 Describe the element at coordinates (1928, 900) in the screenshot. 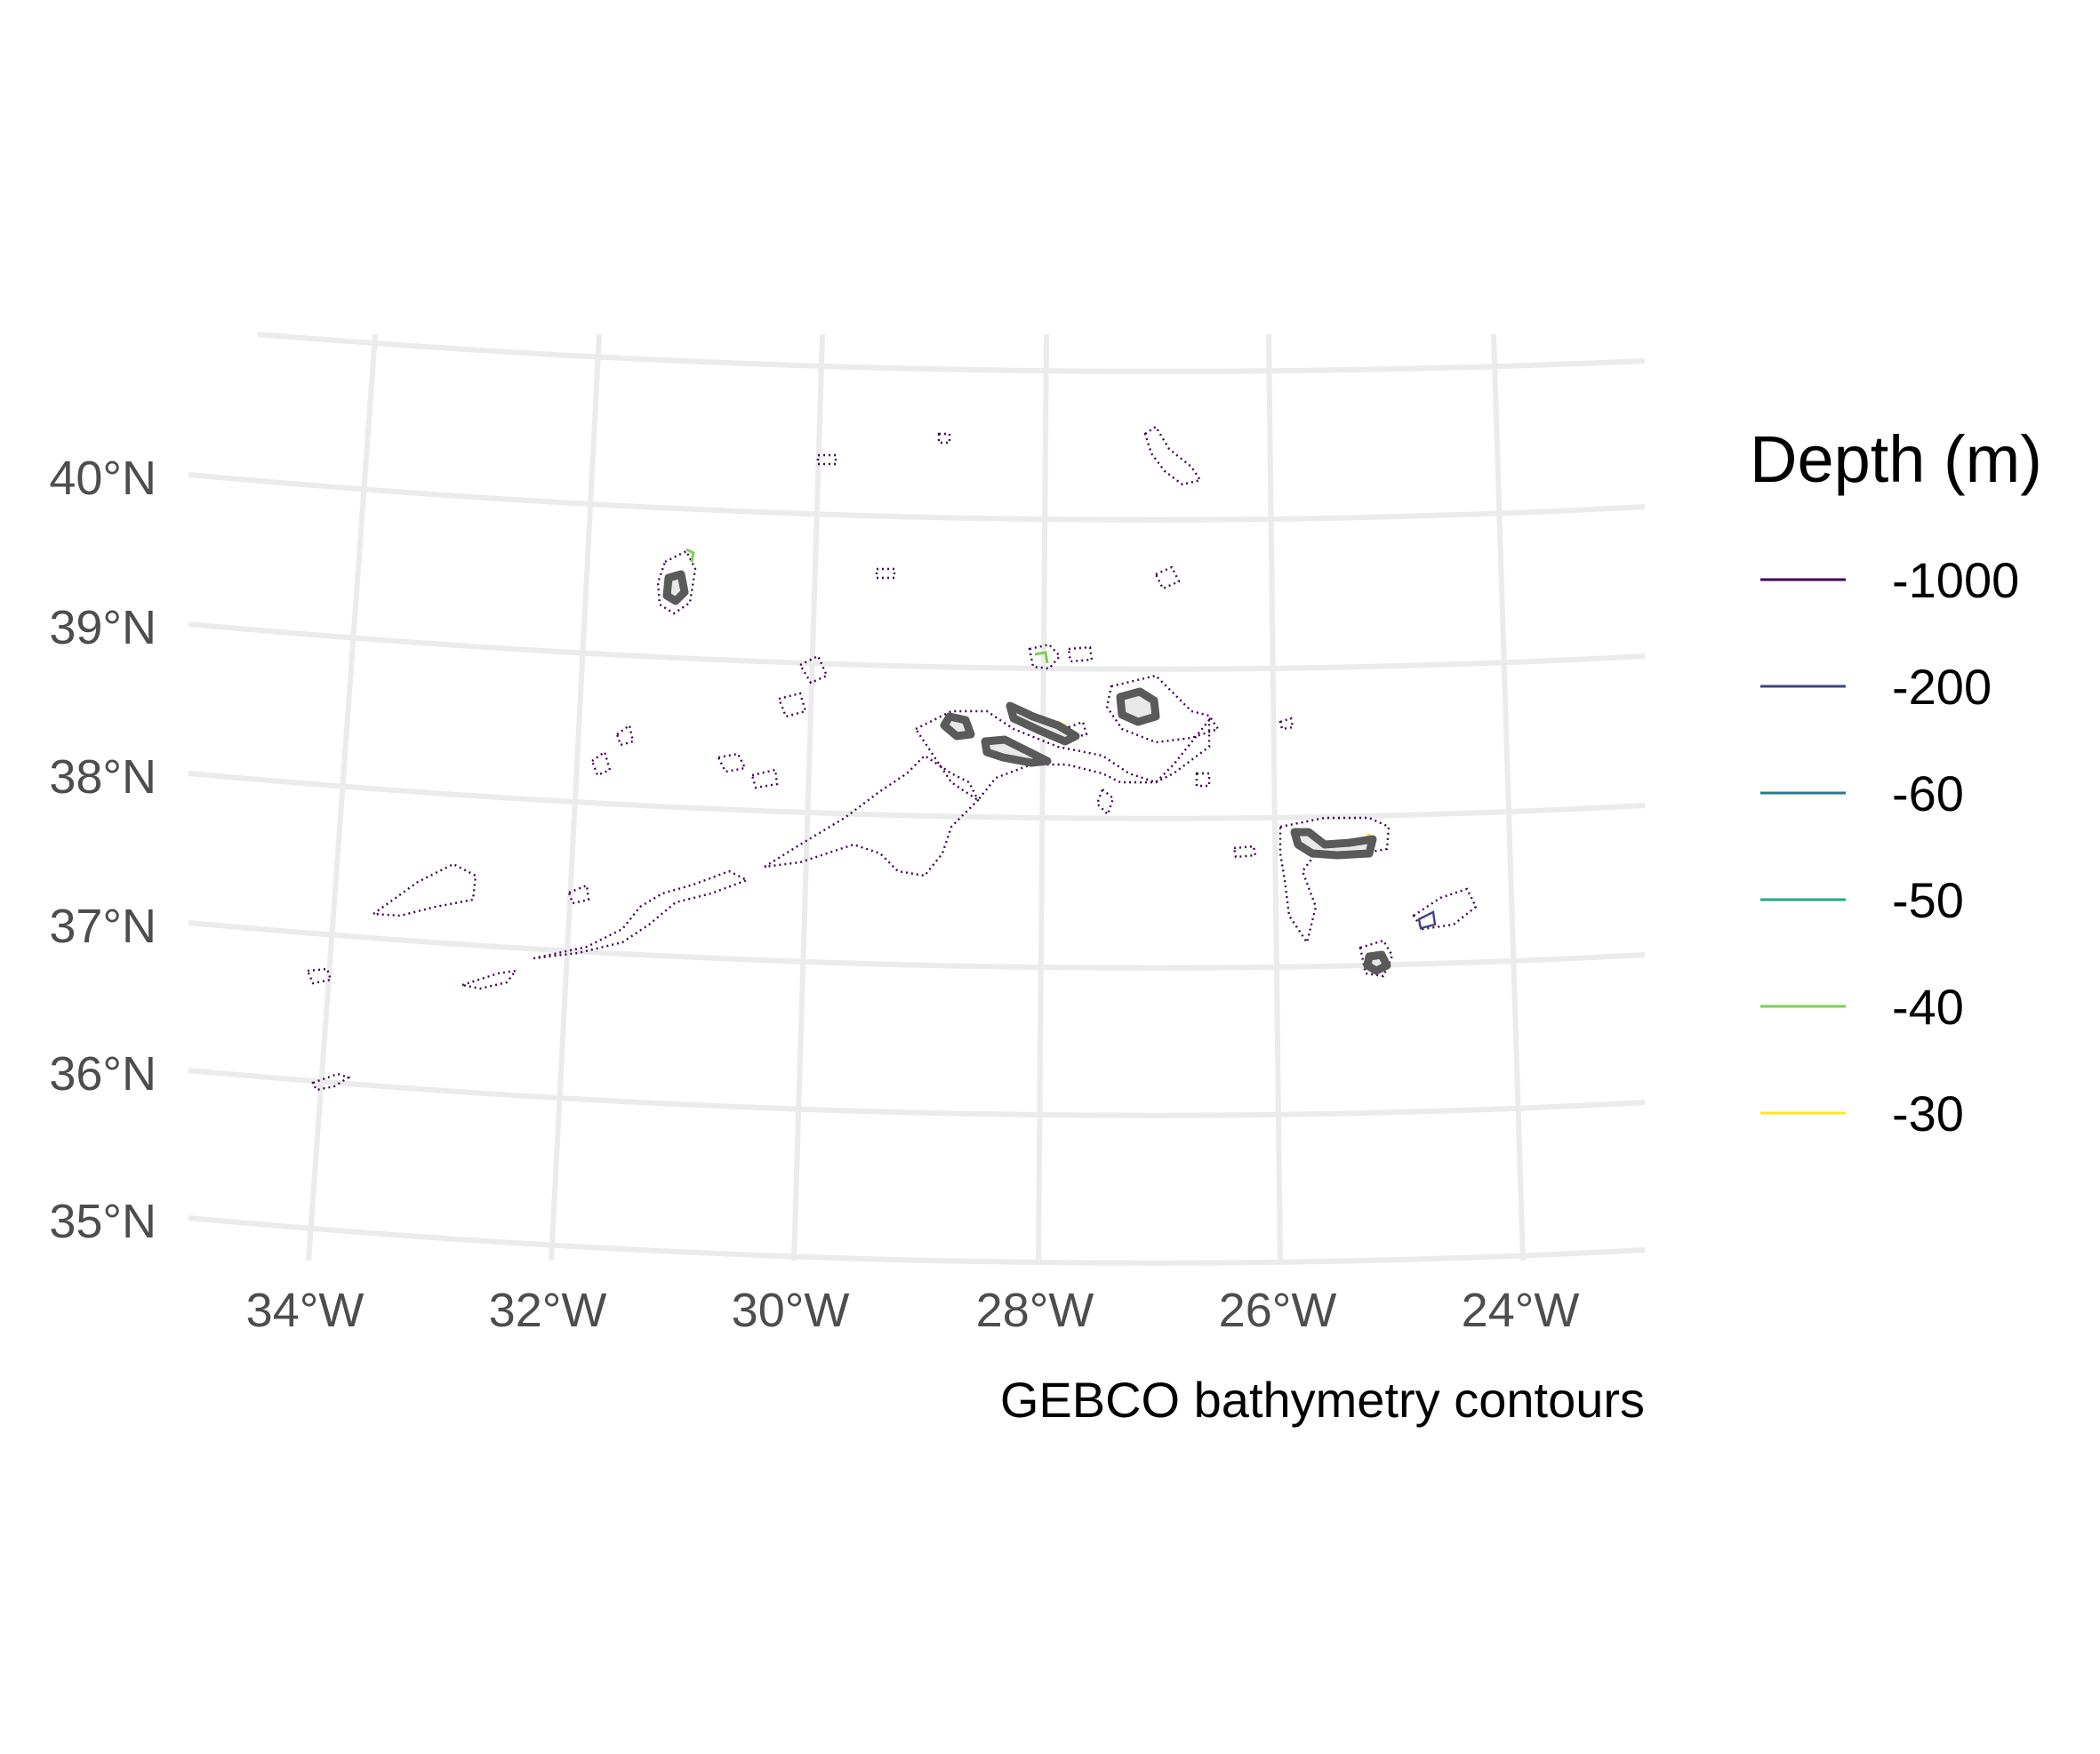

I see `legend-label-50: -50` at that location.